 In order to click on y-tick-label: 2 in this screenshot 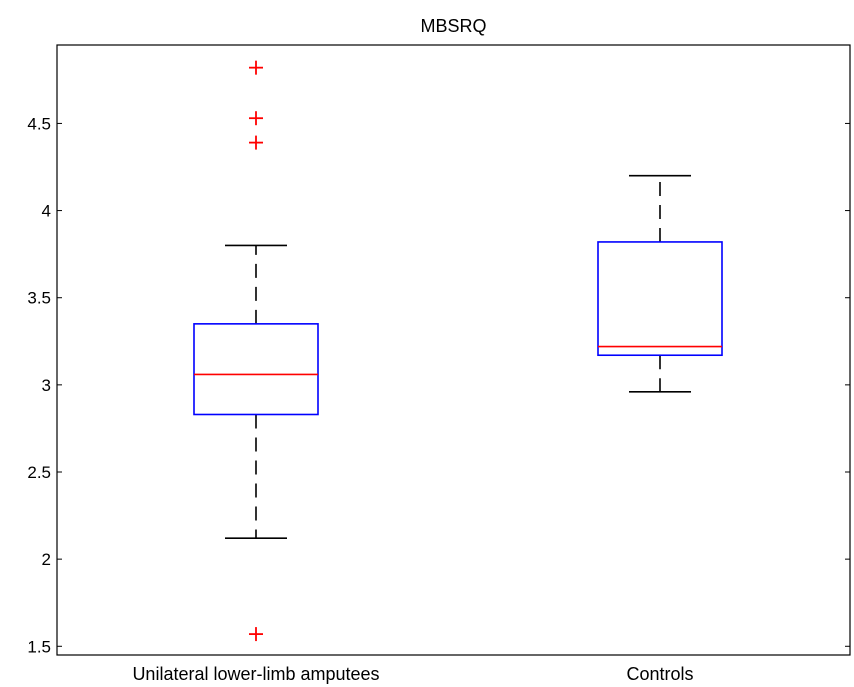, I will do `click(46, 559)`.